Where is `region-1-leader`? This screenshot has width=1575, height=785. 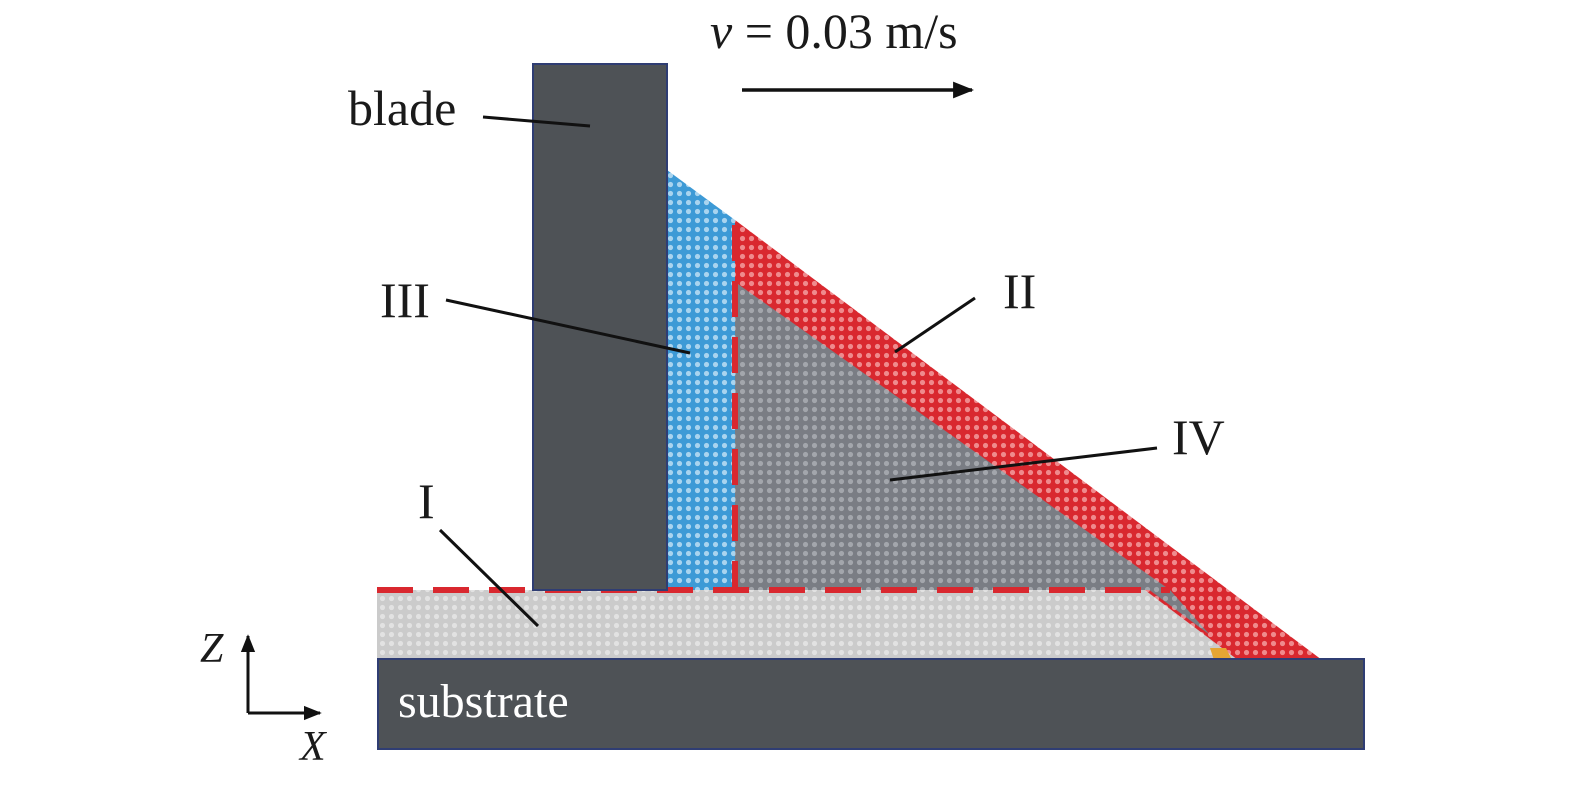 region-1-leader is located at coordinates (489, 578).